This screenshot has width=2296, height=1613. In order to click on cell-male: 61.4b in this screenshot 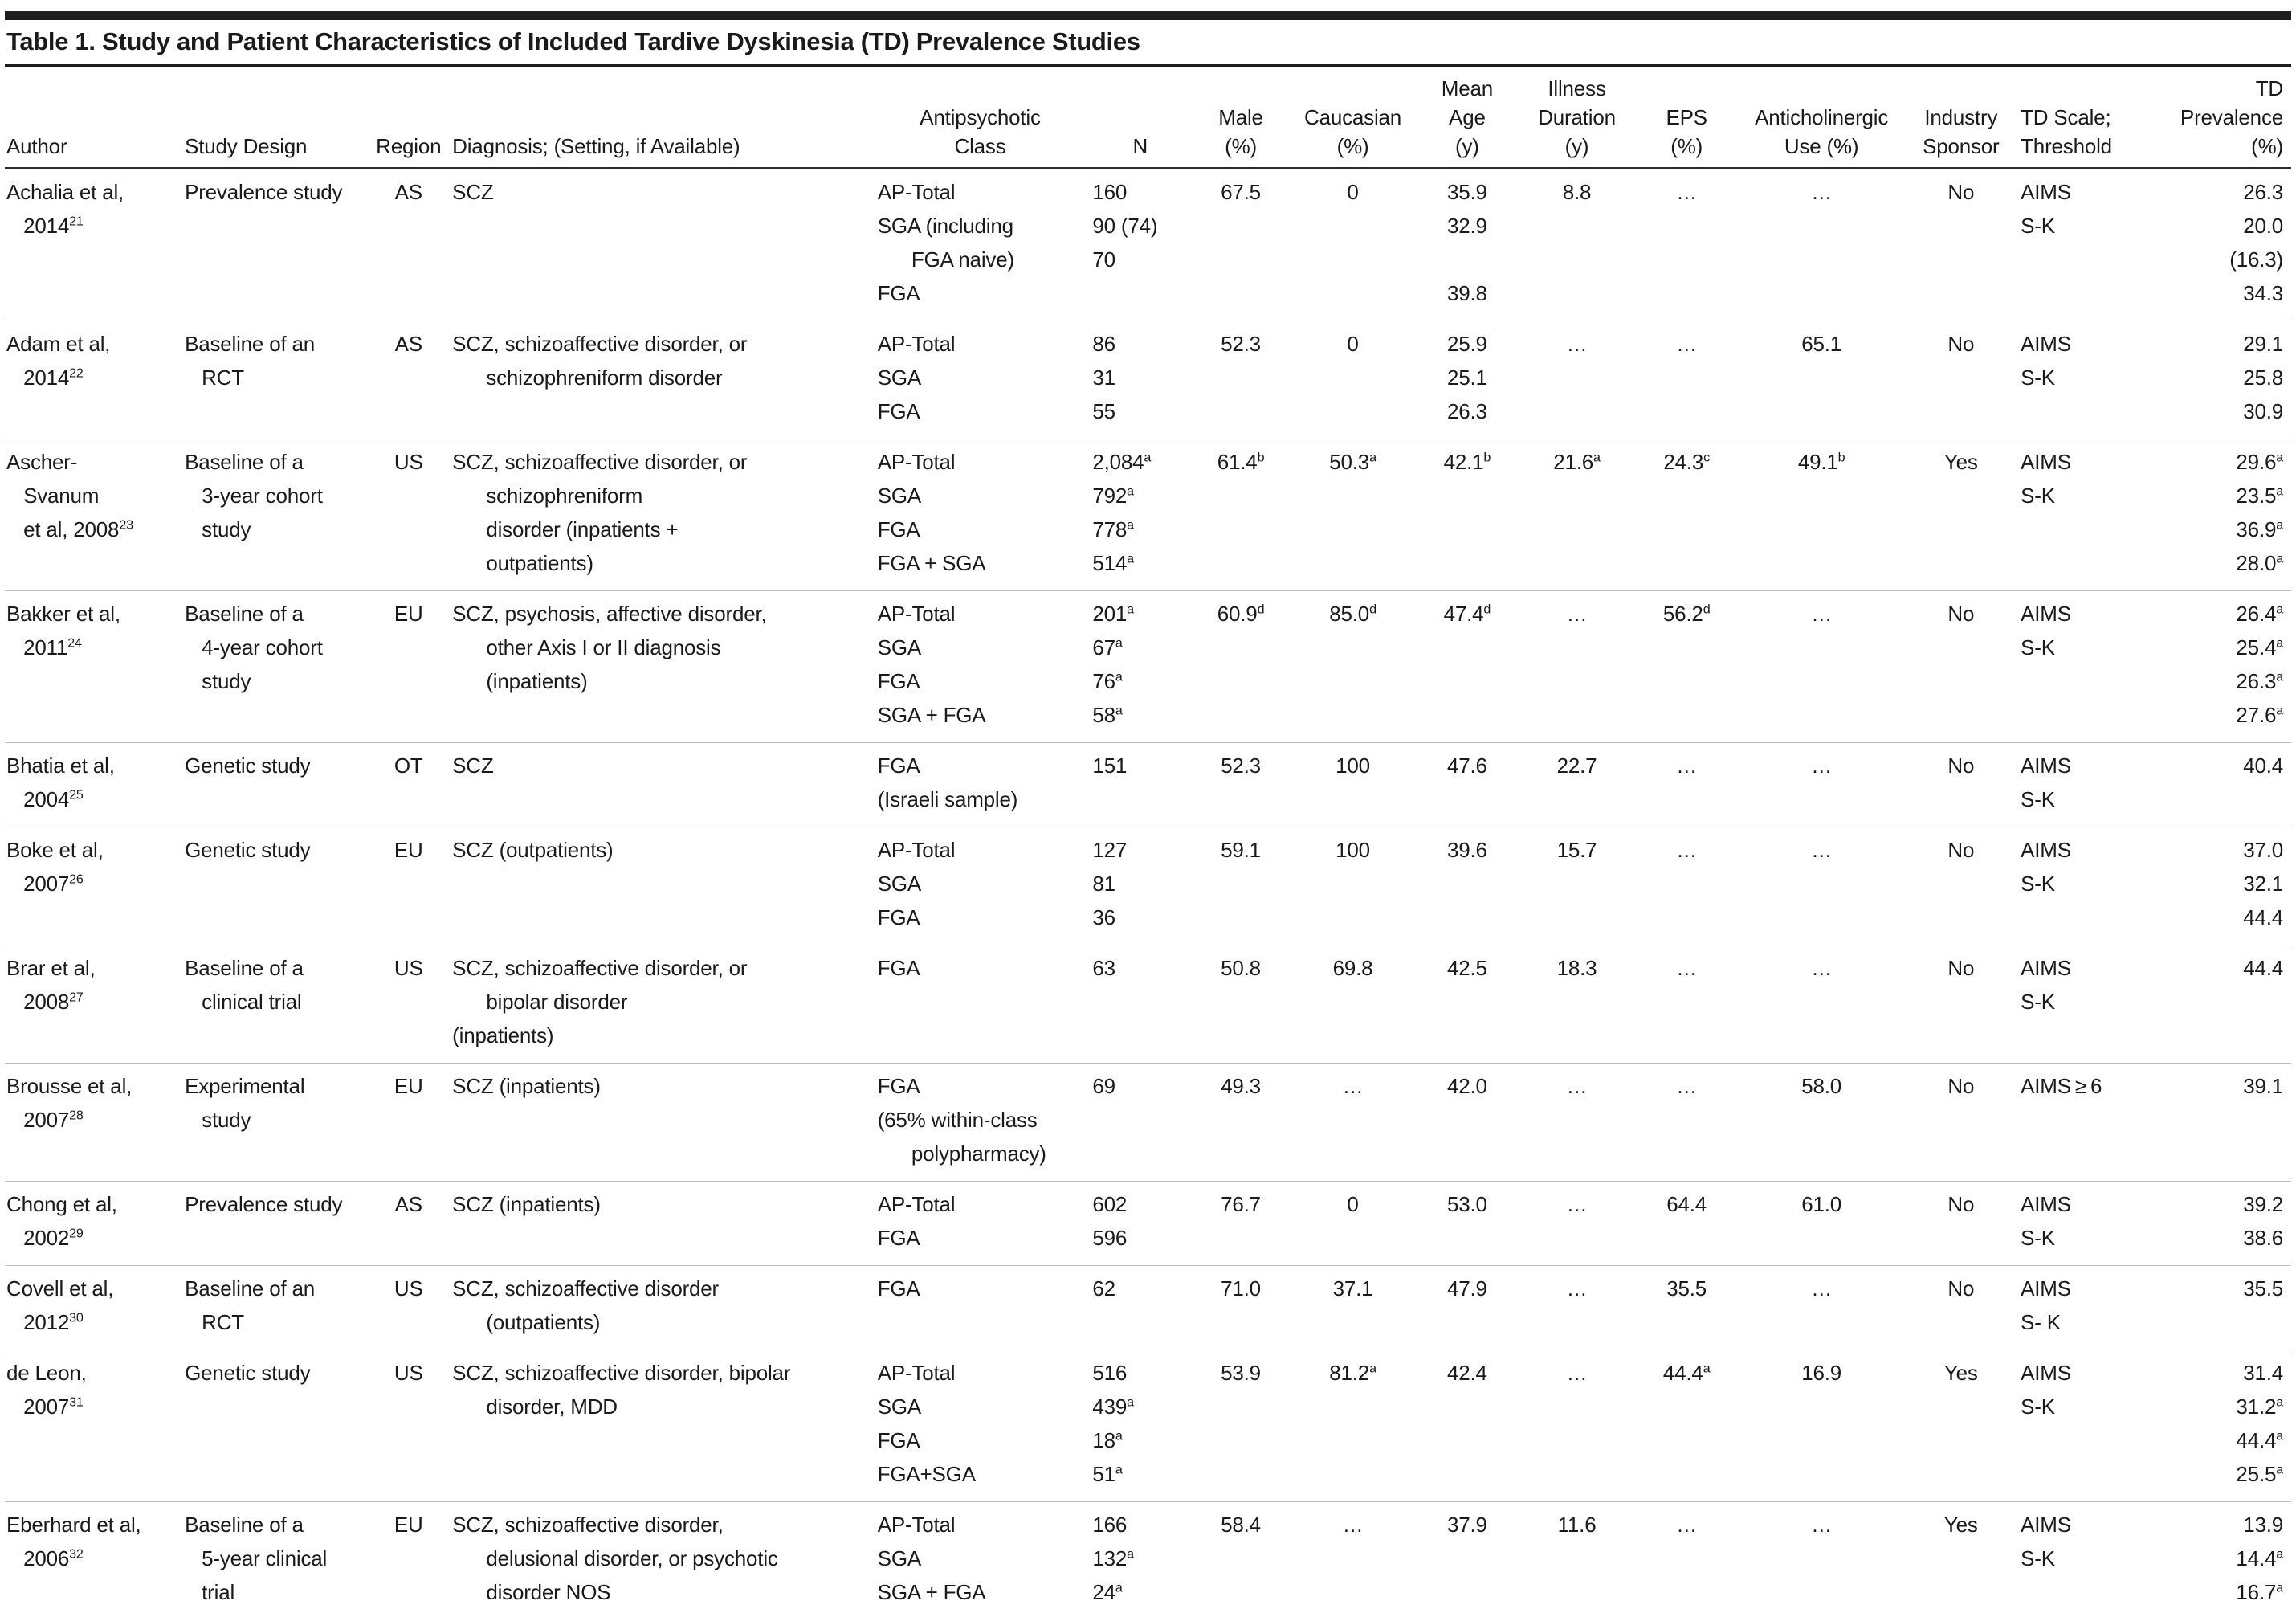, I will do `click(1244, 515)`.